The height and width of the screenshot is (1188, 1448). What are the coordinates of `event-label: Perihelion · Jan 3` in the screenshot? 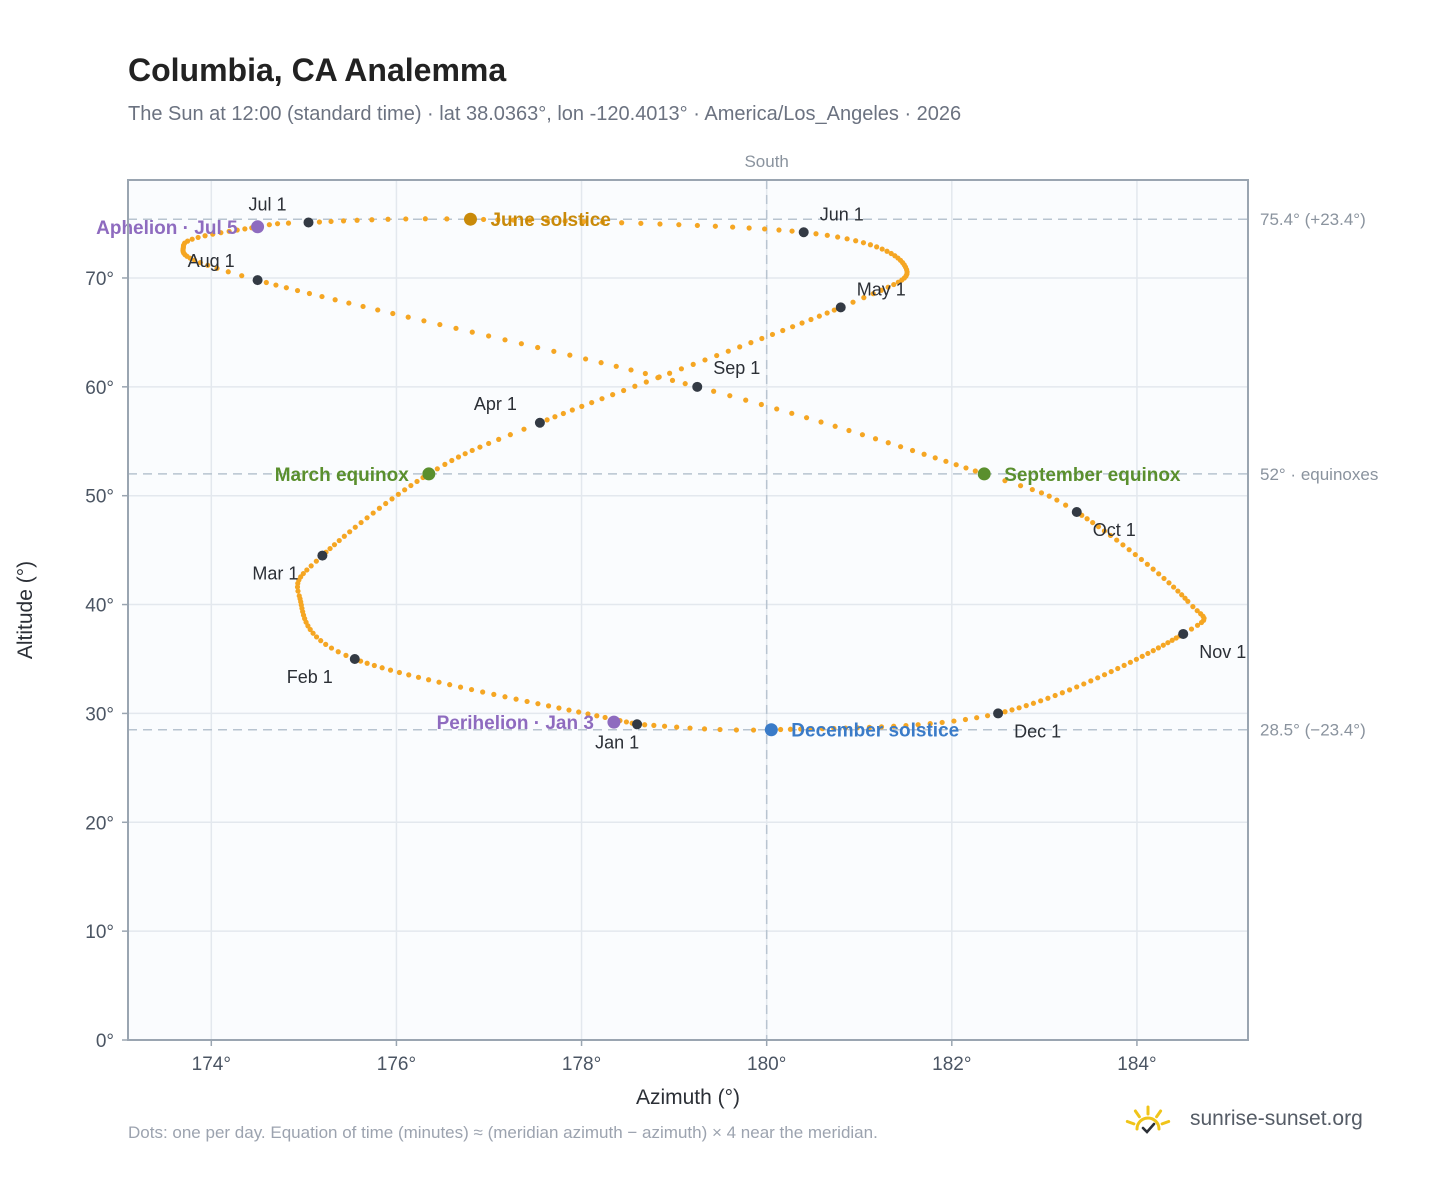 It's located at (515, 723).